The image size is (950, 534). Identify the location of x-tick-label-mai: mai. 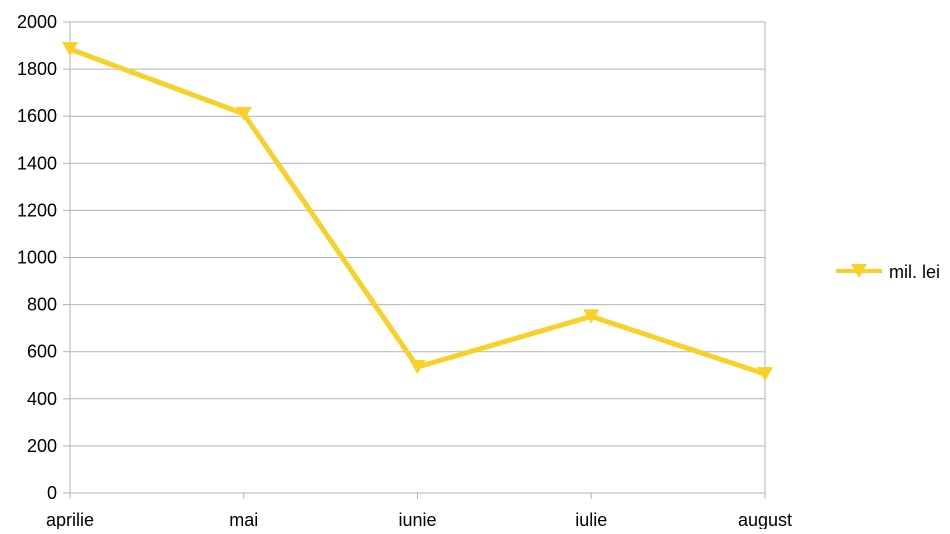
(243, 519).